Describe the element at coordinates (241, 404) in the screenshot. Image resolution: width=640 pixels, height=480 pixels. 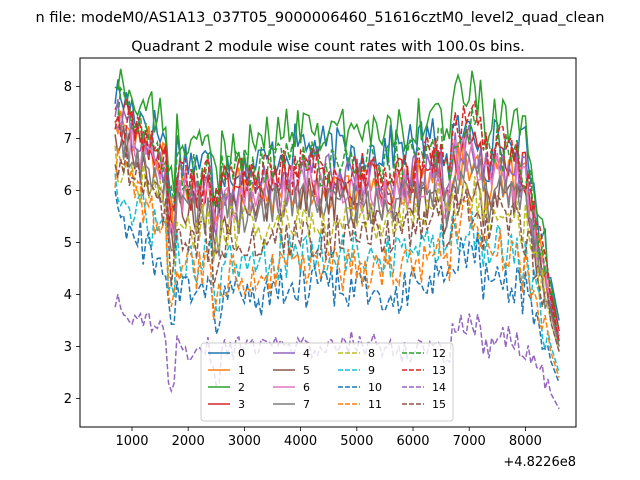
I see `legend-label-3: 3` at that location.